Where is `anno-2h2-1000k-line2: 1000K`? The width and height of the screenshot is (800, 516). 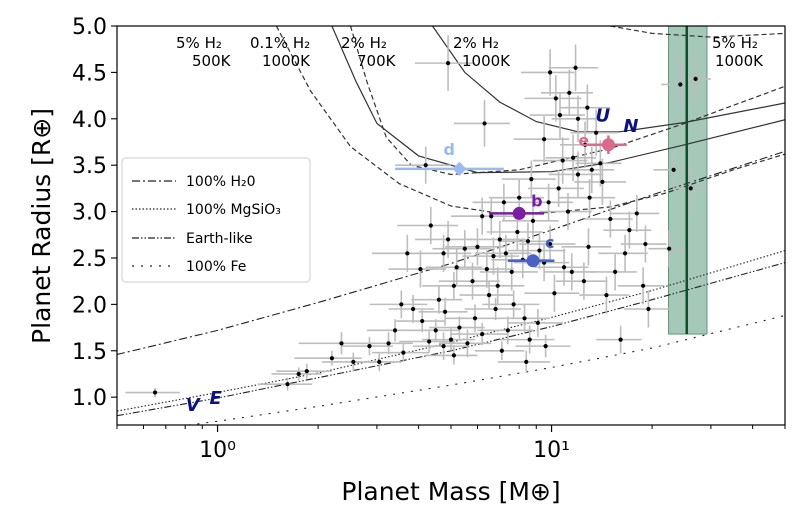
anno-2h2-1000k-line2: 1000K is located at coordinates (486, 61).